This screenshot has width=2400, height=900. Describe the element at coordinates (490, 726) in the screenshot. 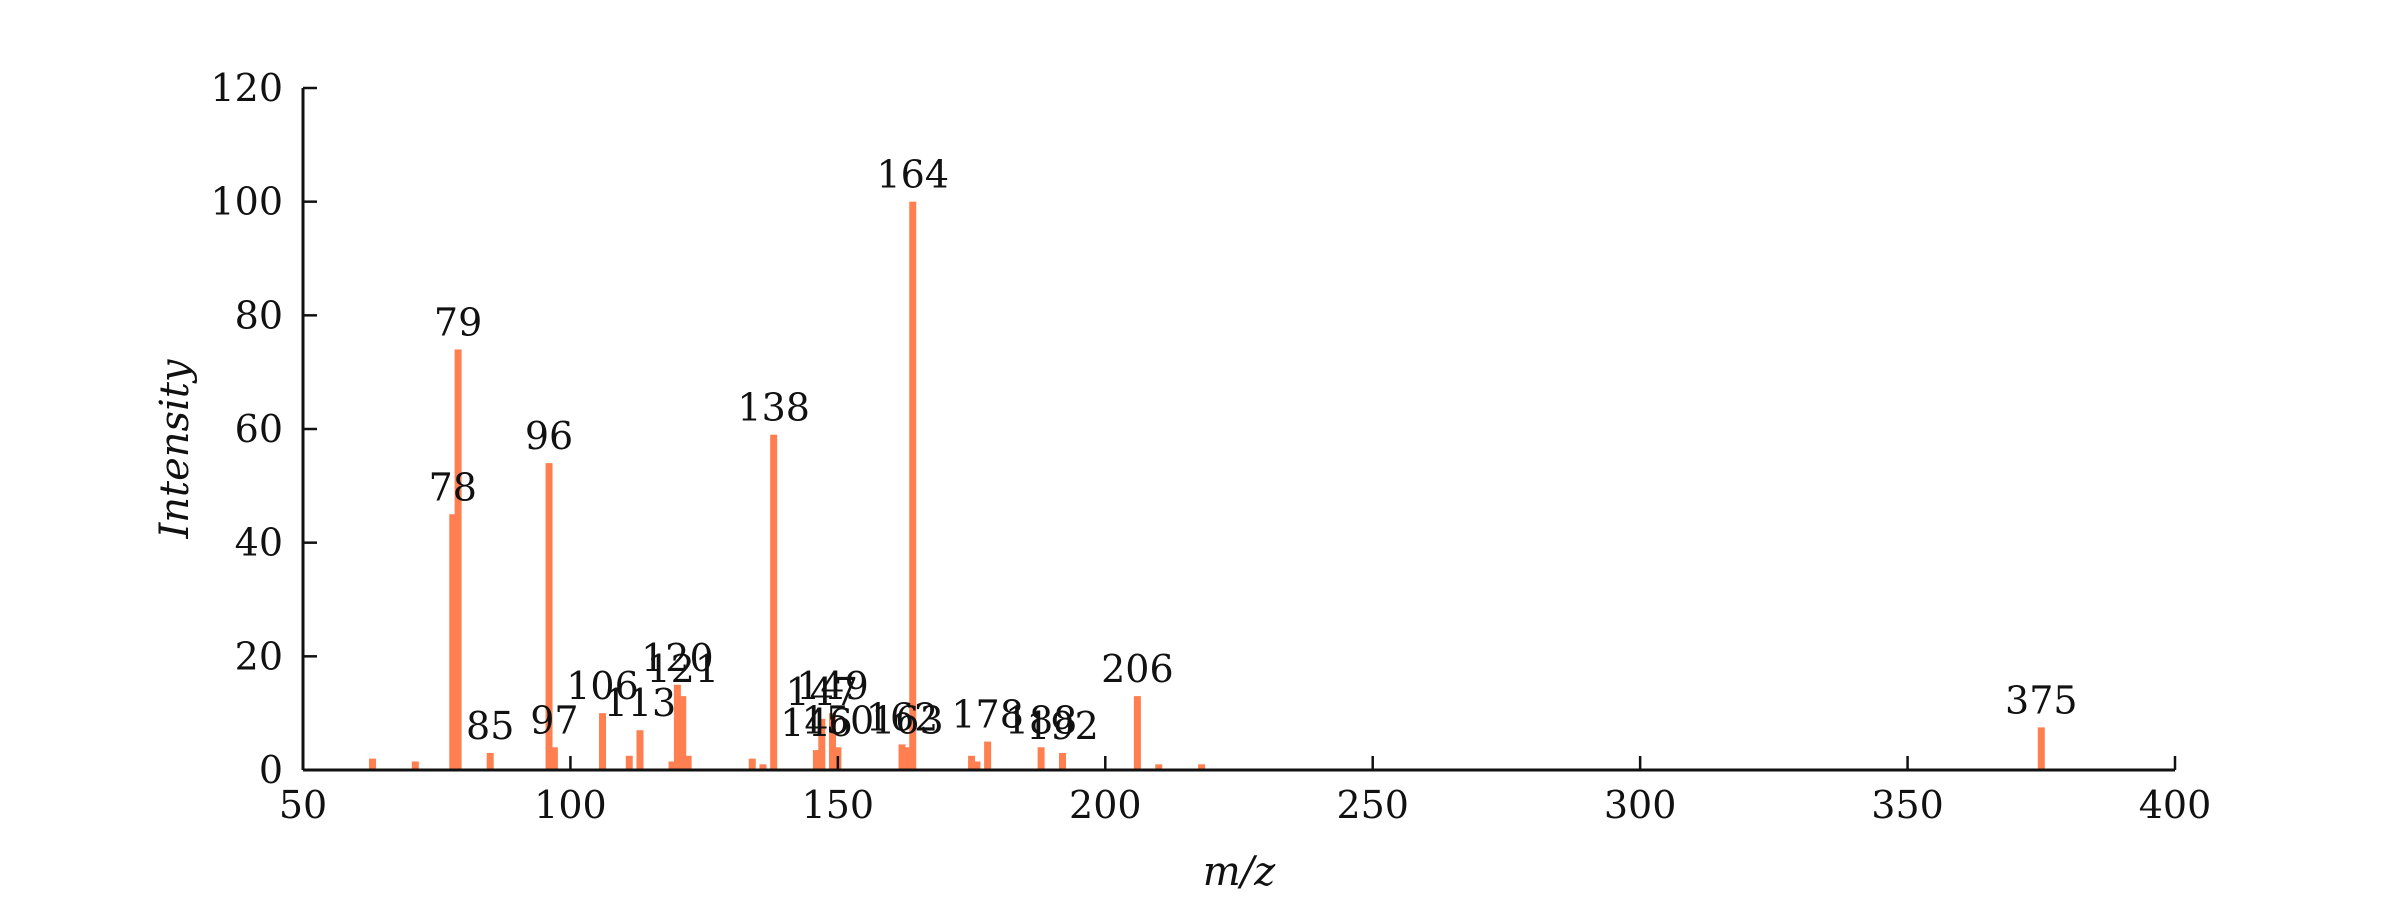

I see `peak-label: 85` at that location.